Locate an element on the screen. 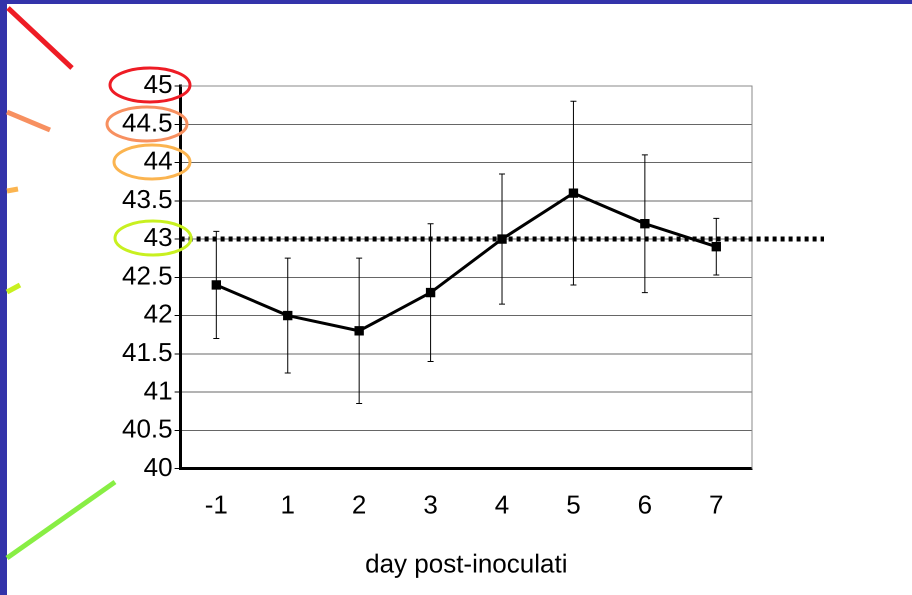  y-tick-label: 44 is located at coordinates (158, 161).